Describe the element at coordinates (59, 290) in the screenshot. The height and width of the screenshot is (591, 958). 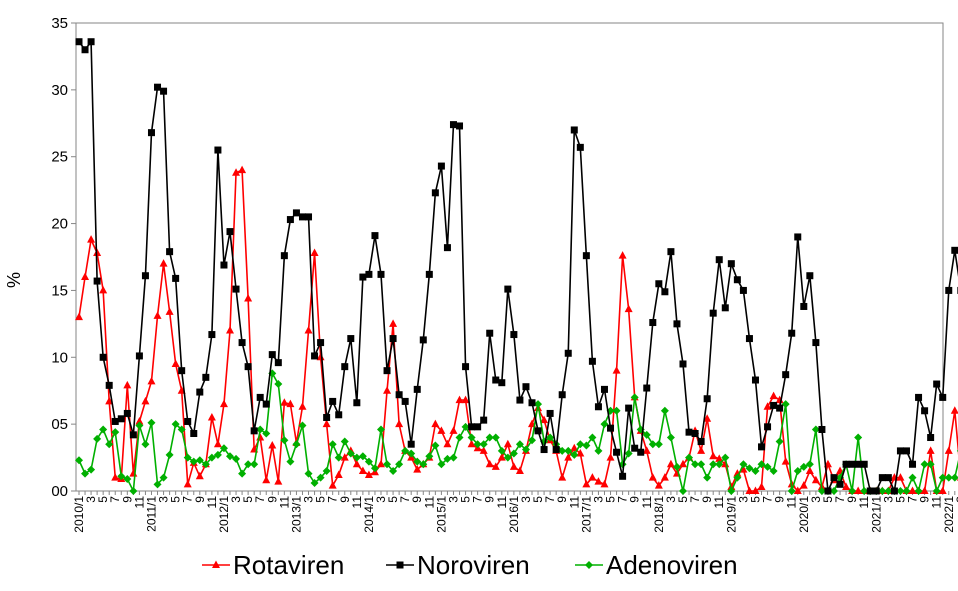
I see `y-tick-label: 15` at that location.